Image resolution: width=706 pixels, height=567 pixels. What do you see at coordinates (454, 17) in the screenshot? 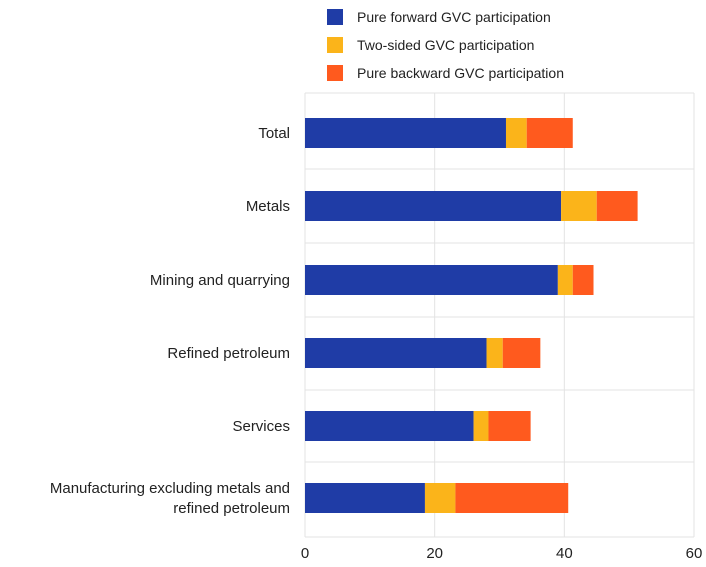
I see `legend-label: Pure forward GVC participation` at bounding box center [454, 17].